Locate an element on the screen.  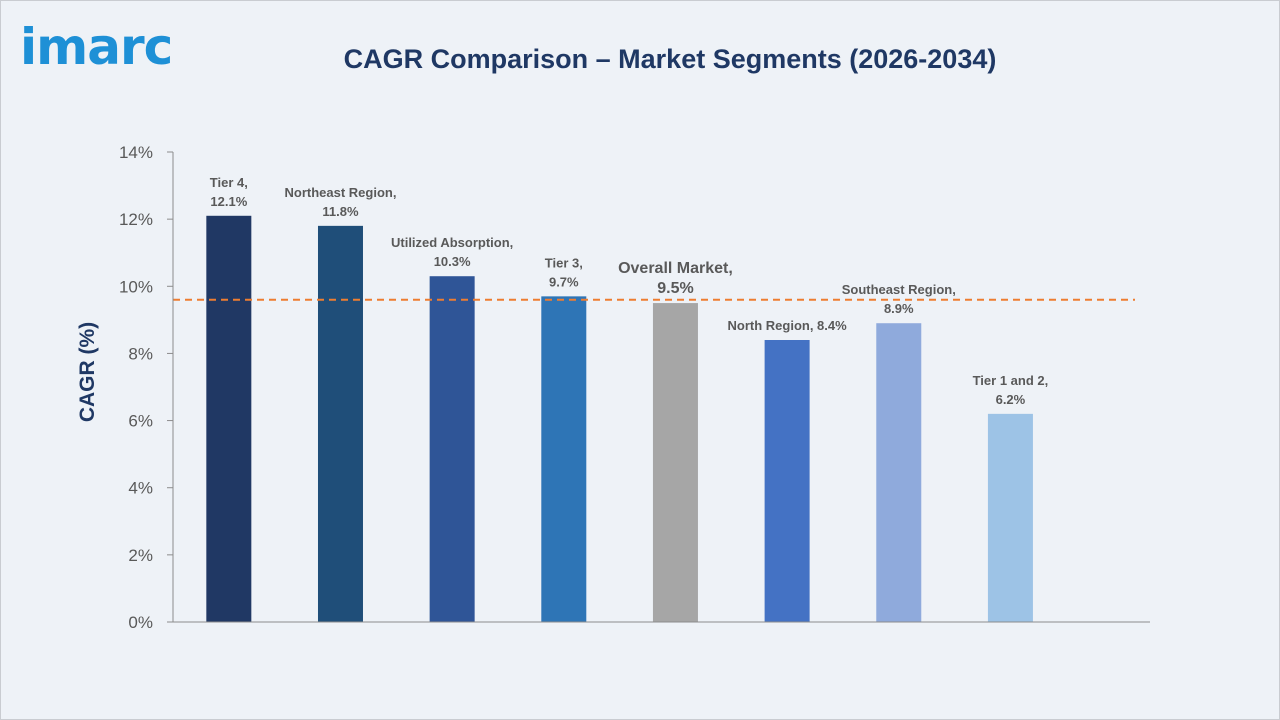
y-tick-label: 0% is located at coordinates (140, 622).